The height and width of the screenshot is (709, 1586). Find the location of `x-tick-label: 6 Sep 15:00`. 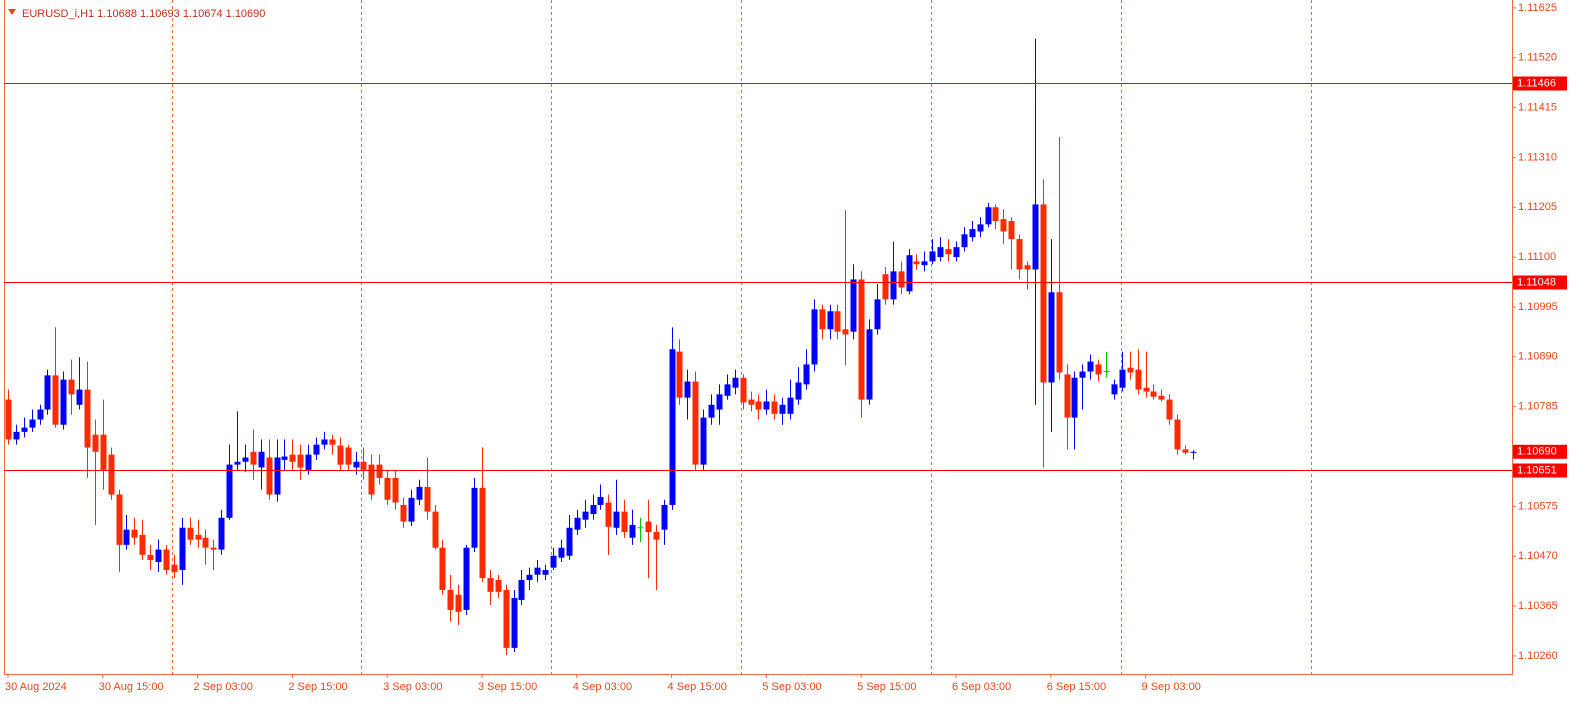

x-tick-label: 6 Sep 15:00 is located at coordinates (1076, 687).